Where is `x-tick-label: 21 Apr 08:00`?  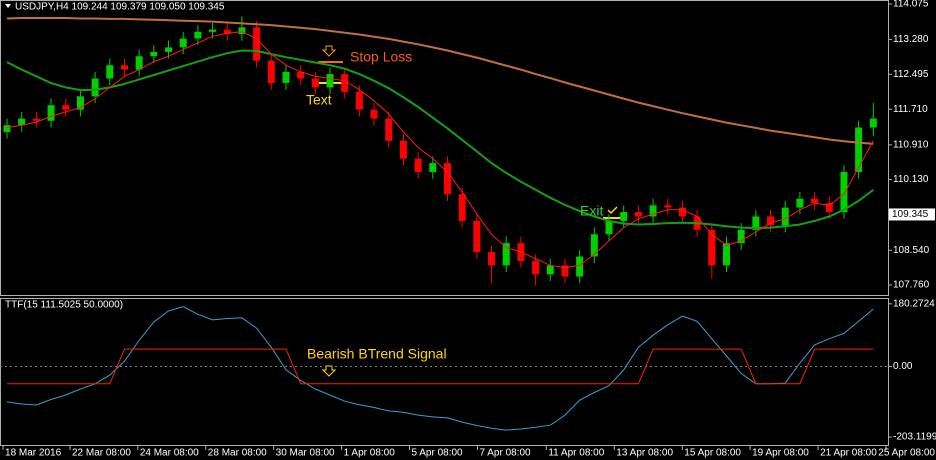 x-tick-label: 21 Apr 08:00 is located at coordinates (848, 453).